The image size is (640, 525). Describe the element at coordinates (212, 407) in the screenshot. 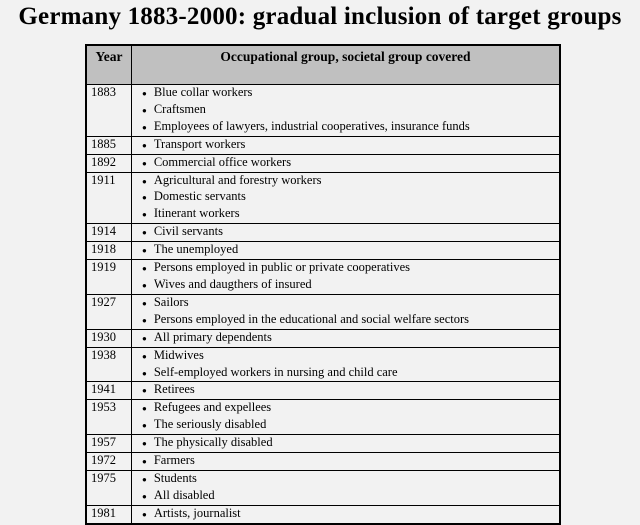

I see `bullet-text: Refugees and expellees` at that location.